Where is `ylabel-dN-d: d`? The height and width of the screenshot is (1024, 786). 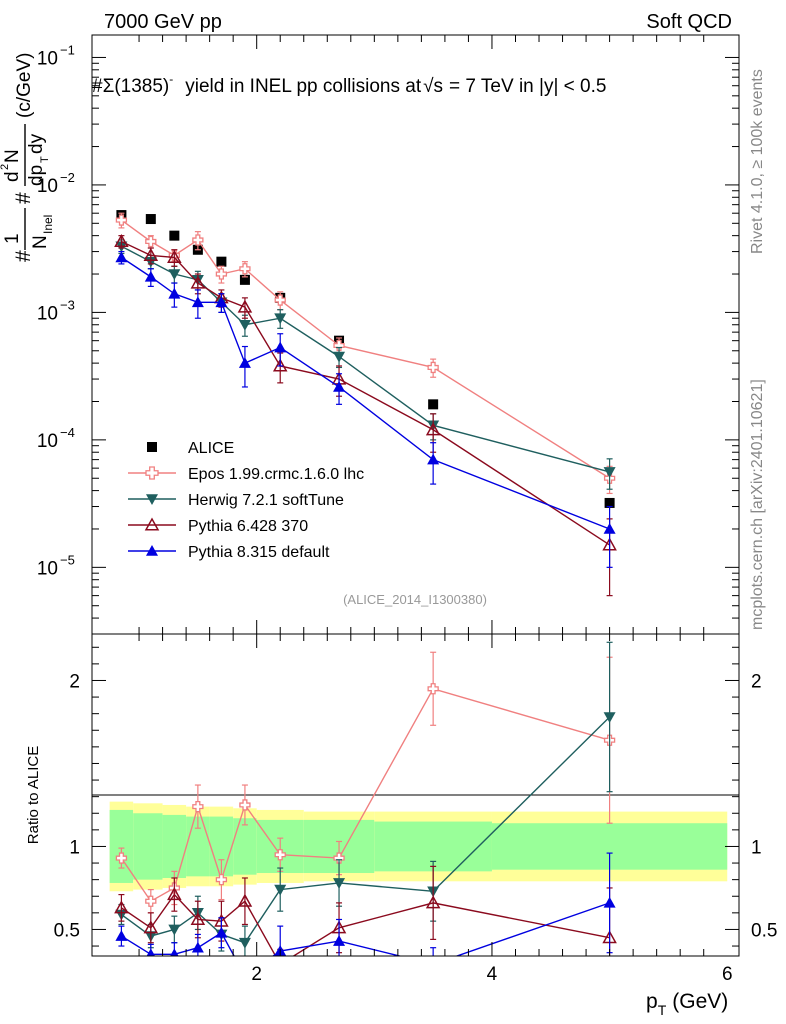
ylabel-dN-d: d is located at coordinates (12, 176).